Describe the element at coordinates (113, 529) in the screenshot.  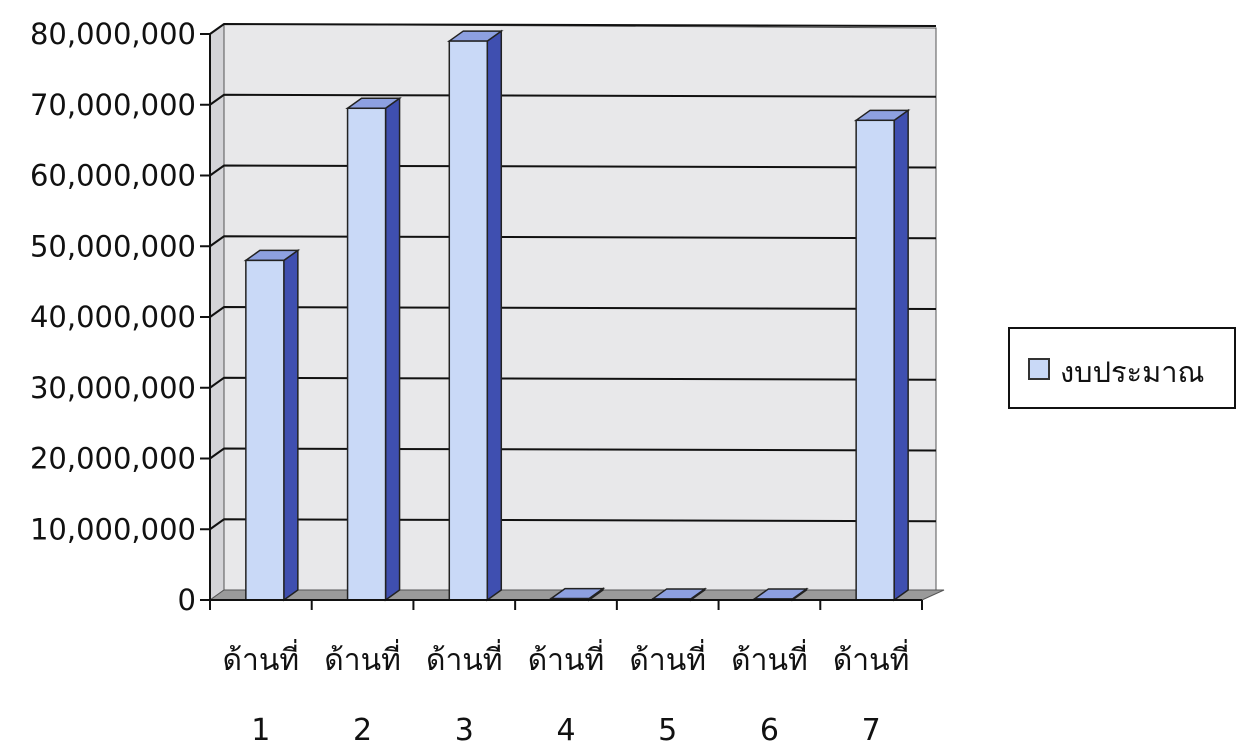
I see `y-tick-label: 10,000,000` at that location.